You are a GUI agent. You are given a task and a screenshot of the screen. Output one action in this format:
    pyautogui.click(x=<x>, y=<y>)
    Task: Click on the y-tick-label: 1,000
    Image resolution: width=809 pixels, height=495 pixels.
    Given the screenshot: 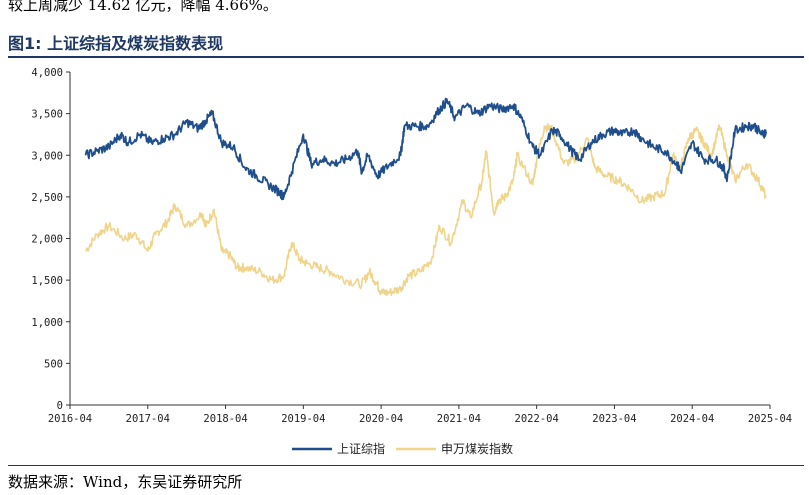 What is the action you would take?
    pyautogui.click(x=47, y=323)
    